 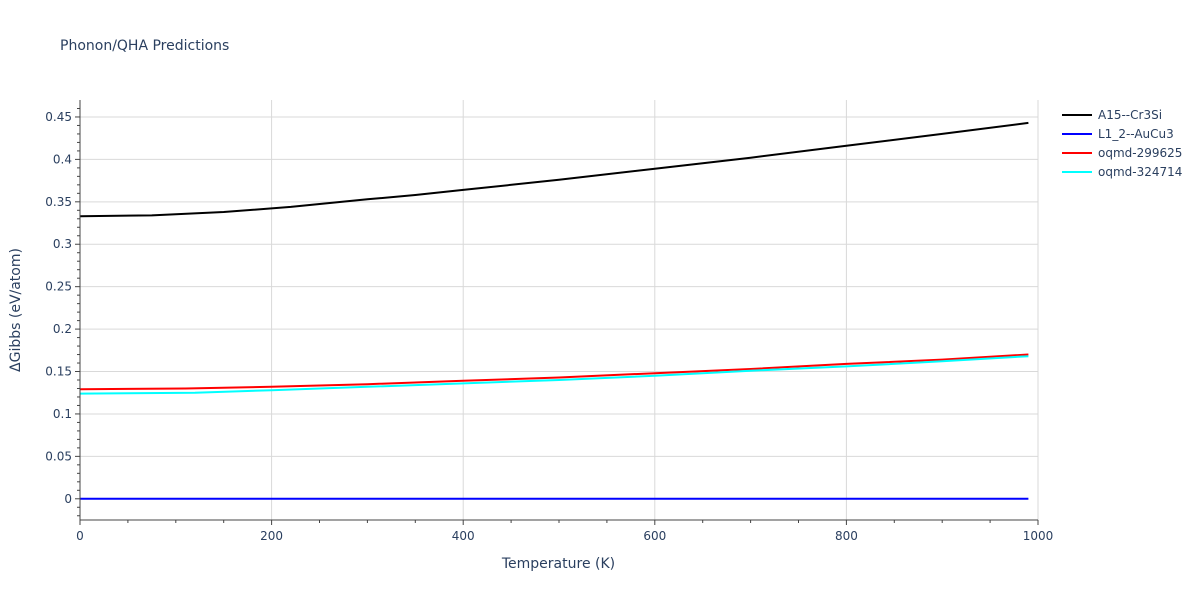 I want to click on legend-item: L1_2--AuCu3, so click(x=1118, y=134).